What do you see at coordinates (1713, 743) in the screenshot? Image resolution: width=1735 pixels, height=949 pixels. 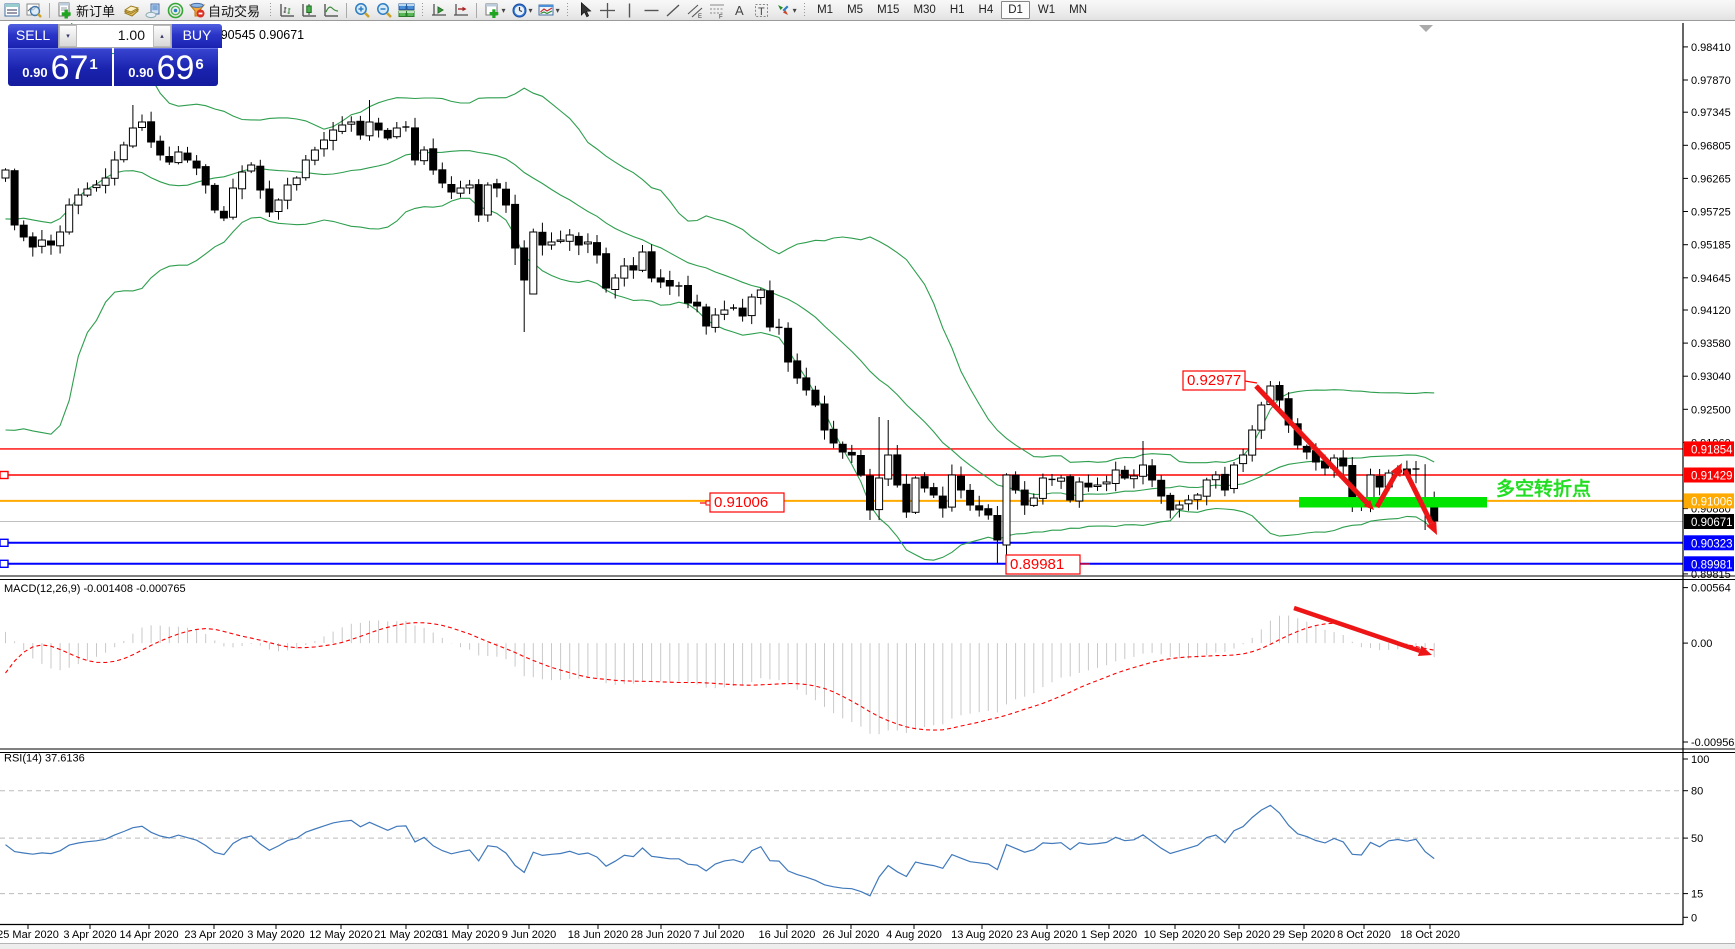 I see `svg-text: -0.009565` at bounding box center [1713, 743].